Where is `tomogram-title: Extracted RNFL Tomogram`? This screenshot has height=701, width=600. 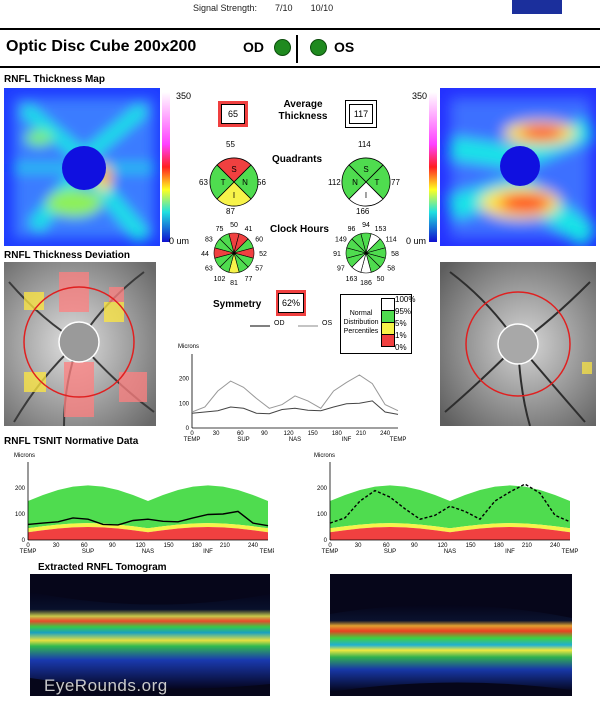
tomogram-title: Extracted RNFL Tomogram is located at coordinates (102, 567).